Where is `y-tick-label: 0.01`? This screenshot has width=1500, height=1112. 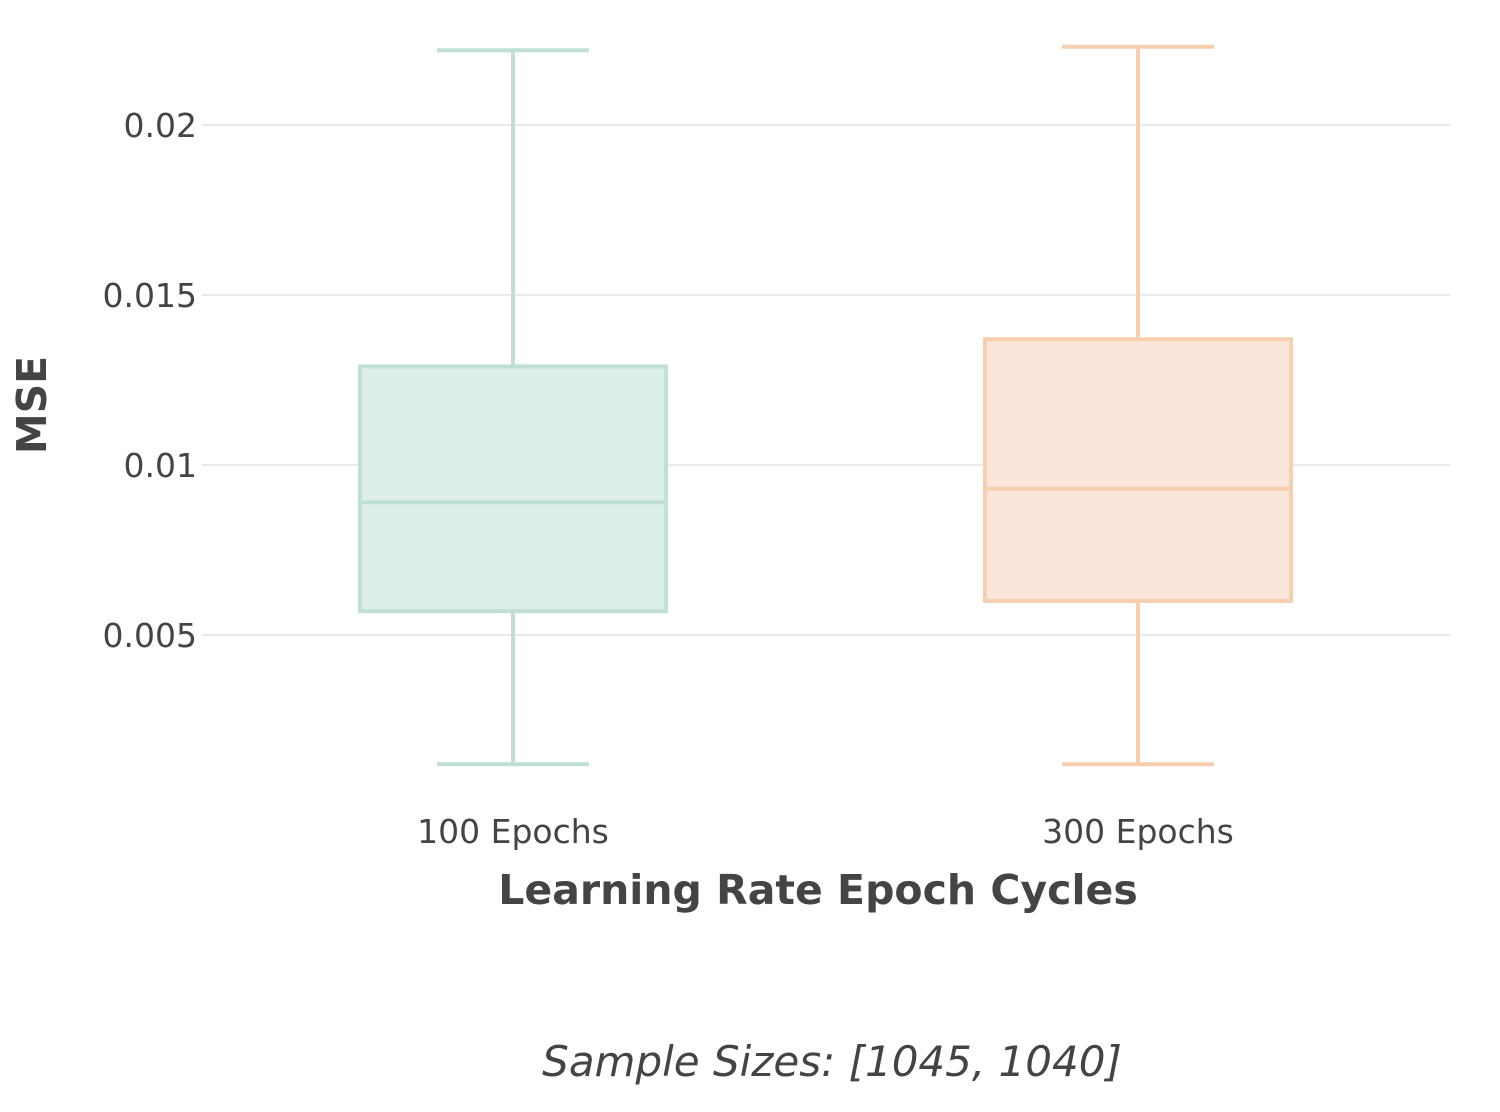
y-tick-label: 0.01 is located at coordinates (160, 465).